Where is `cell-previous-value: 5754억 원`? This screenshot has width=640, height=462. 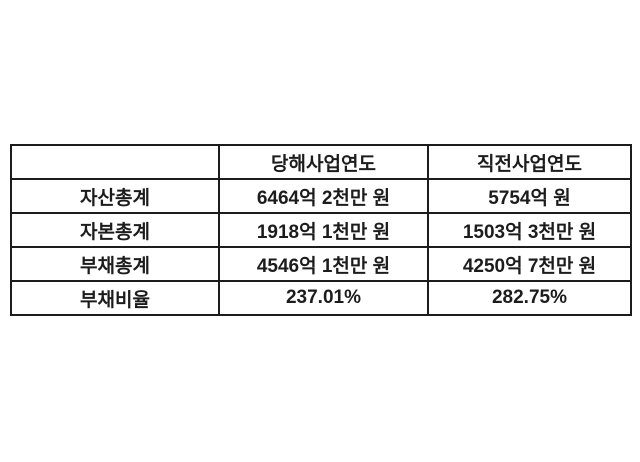
cell-previous-value: 5754억 원 is located at coordinates (529, 196).